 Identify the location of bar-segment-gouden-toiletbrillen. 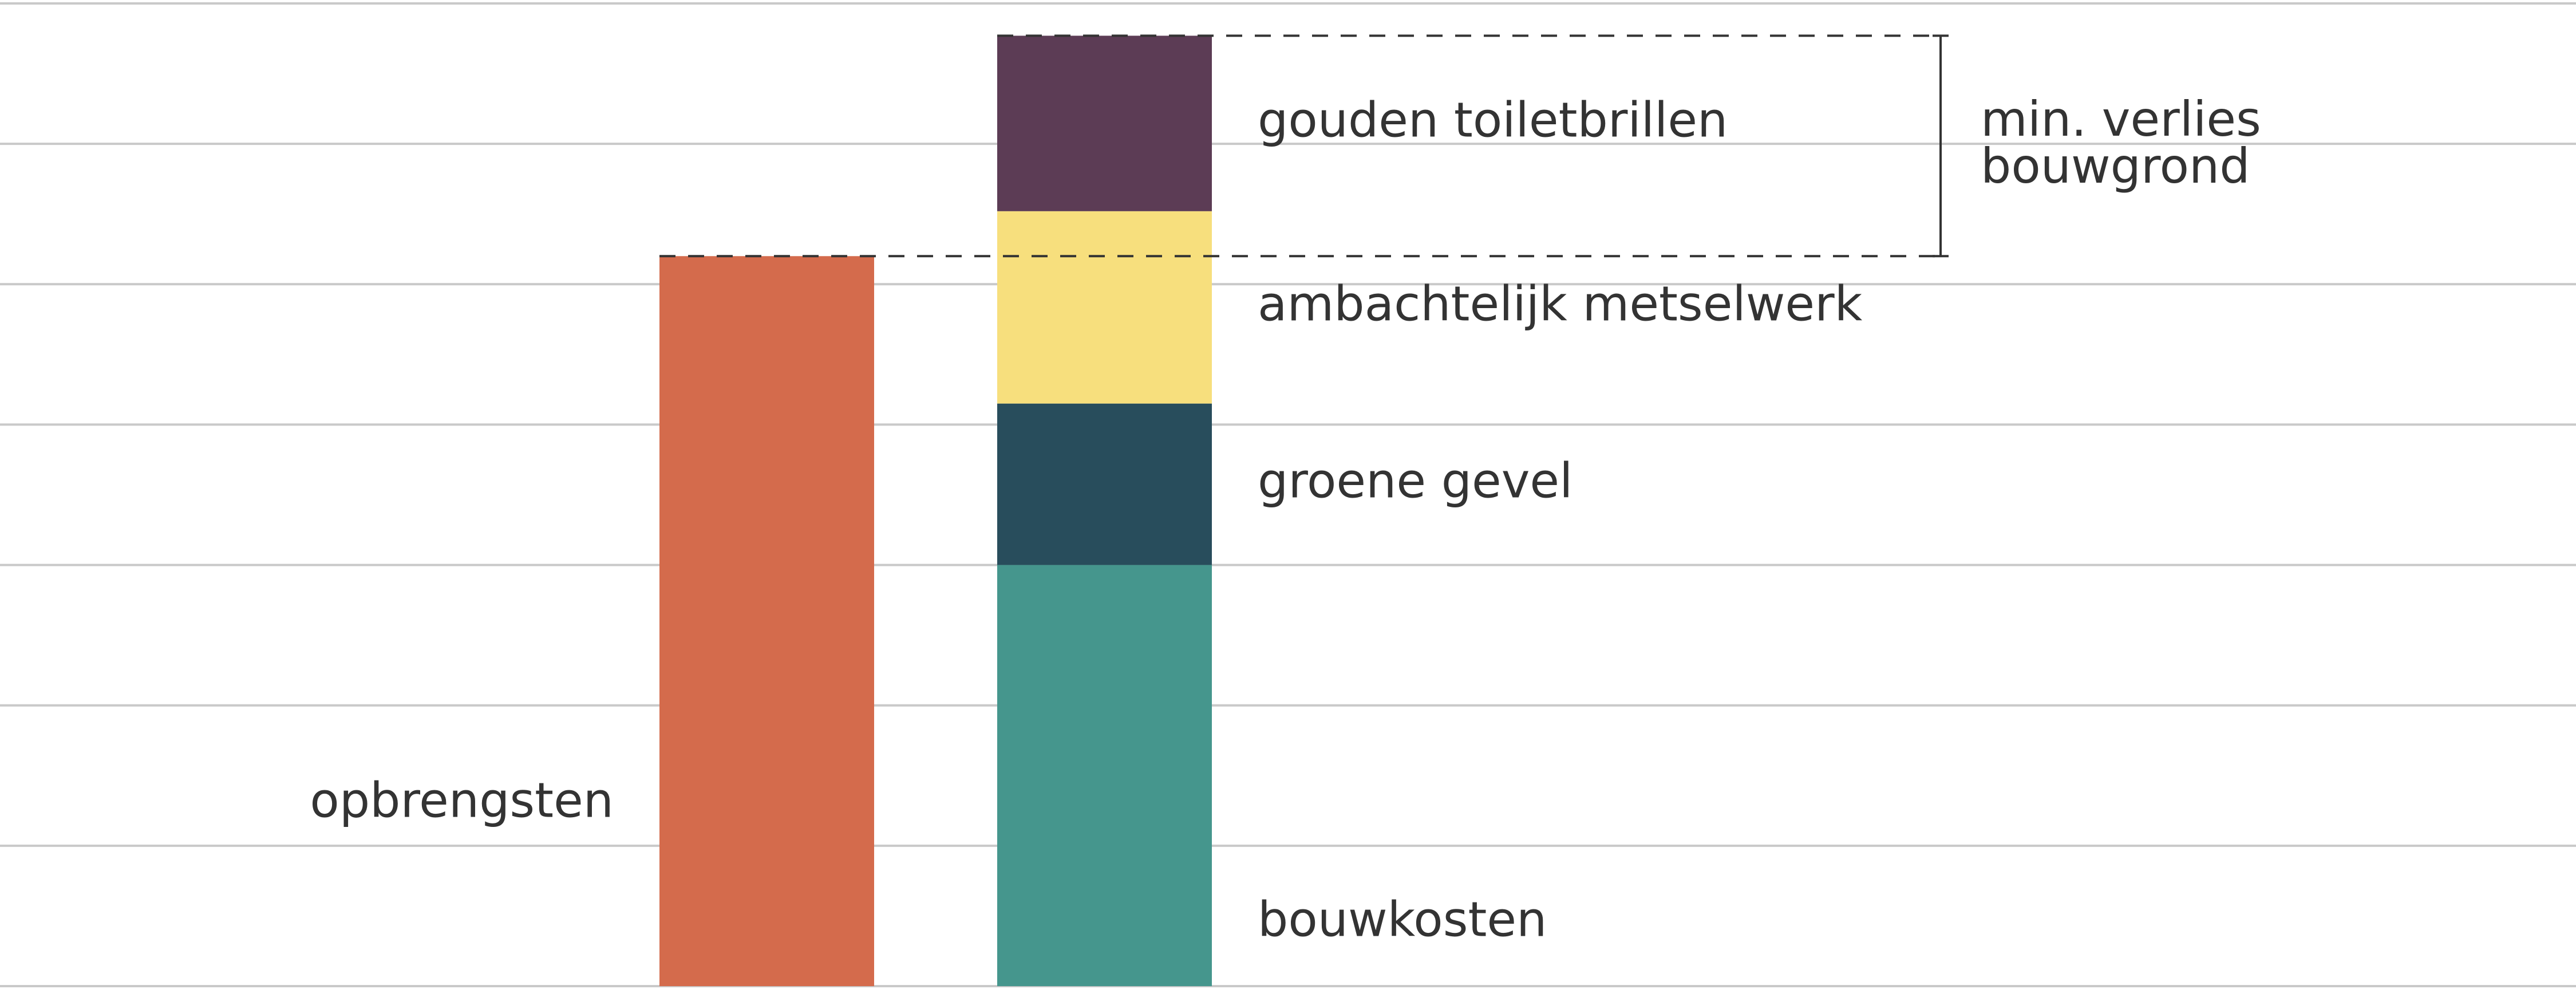
(1104, 123).